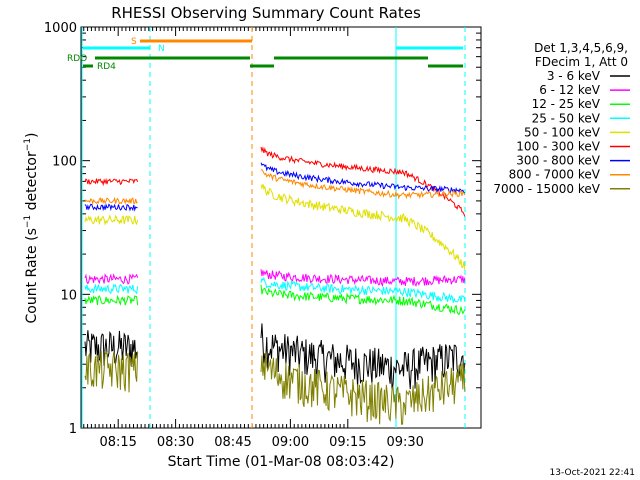  Describe the element at coordinates (347, 442) in the screenshot. I see `x-tick-label: 09:15` at that location.